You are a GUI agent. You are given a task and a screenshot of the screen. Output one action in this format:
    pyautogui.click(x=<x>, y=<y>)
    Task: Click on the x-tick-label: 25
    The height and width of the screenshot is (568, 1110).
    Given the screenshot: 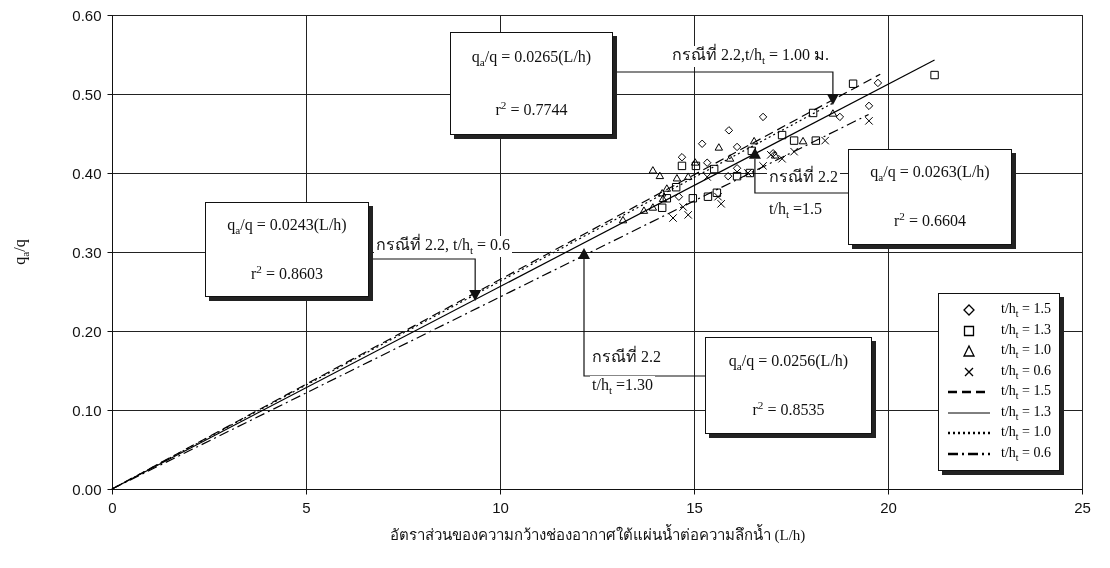 What is the action you would take?
    pyautogui.click(x=1082, y=507)
    